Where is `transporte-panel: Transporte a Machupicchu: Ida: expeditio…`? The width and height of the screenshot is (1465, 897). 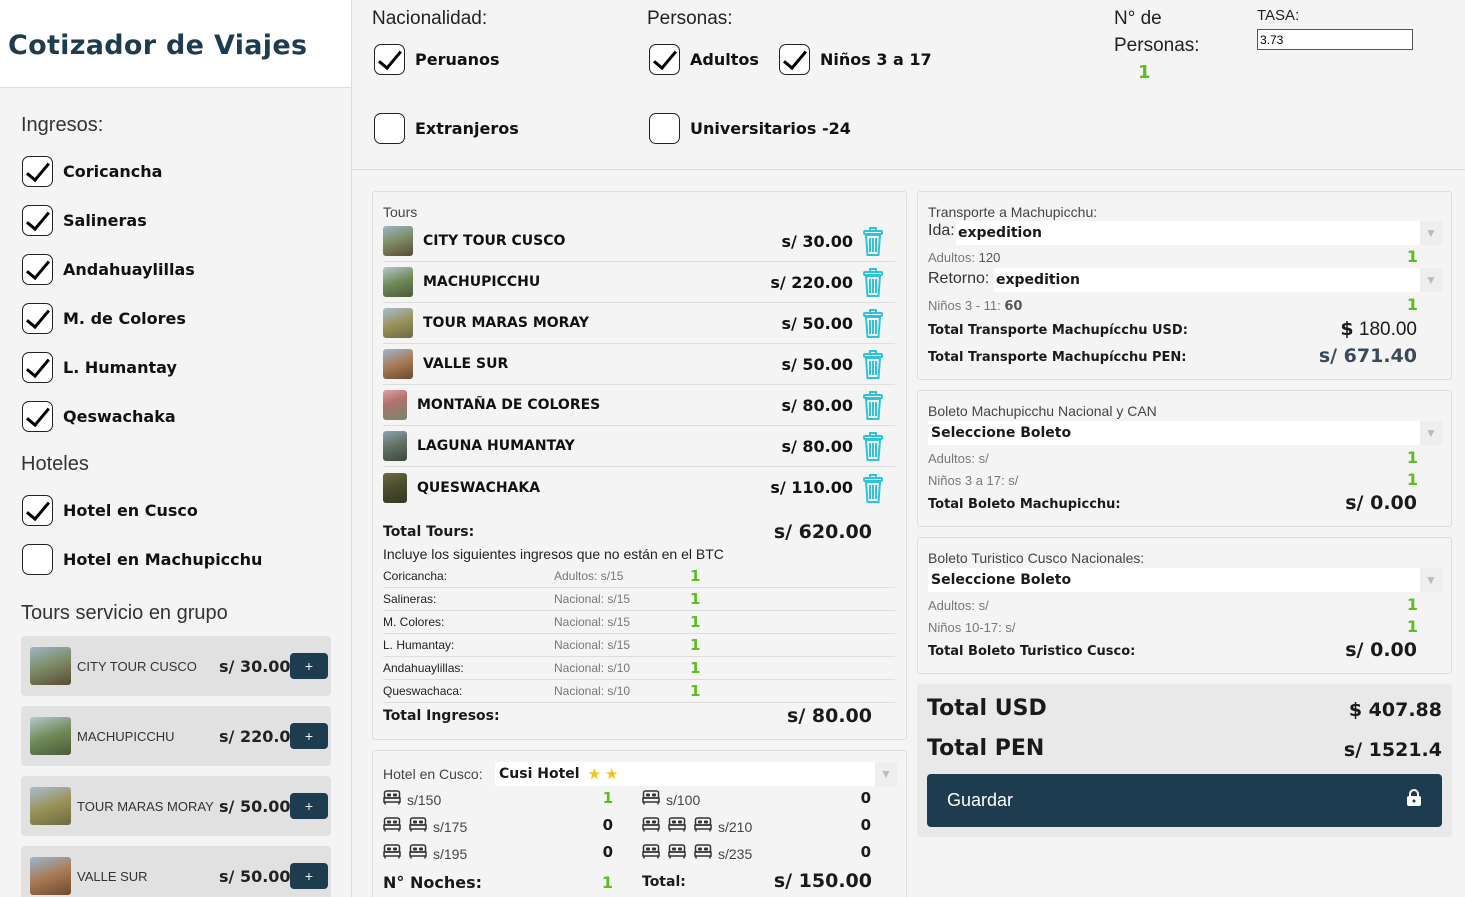
transporte-panel: Transporte a Machupicchu: Ida: expeditio… is located at coordinates (1184, 285).